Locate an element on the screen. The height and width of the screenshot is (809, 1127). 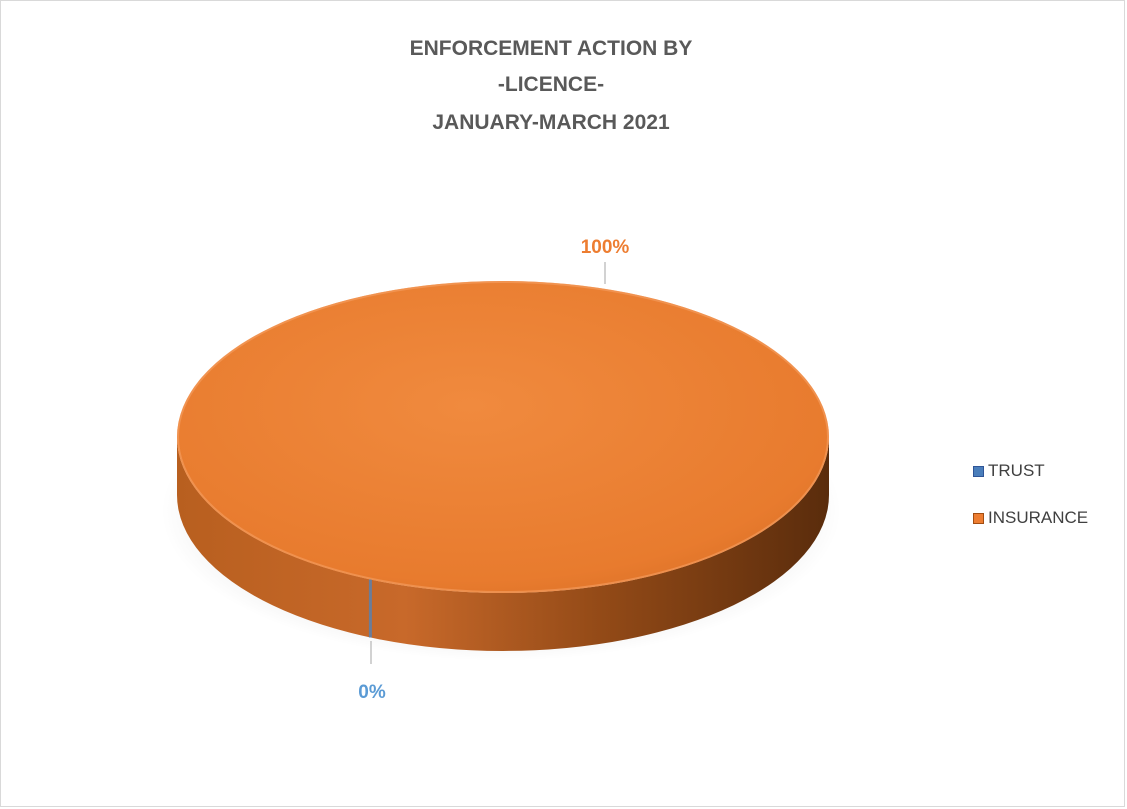
legend-label-insurance: INSURANCE is located at coordinates (1038, 517).